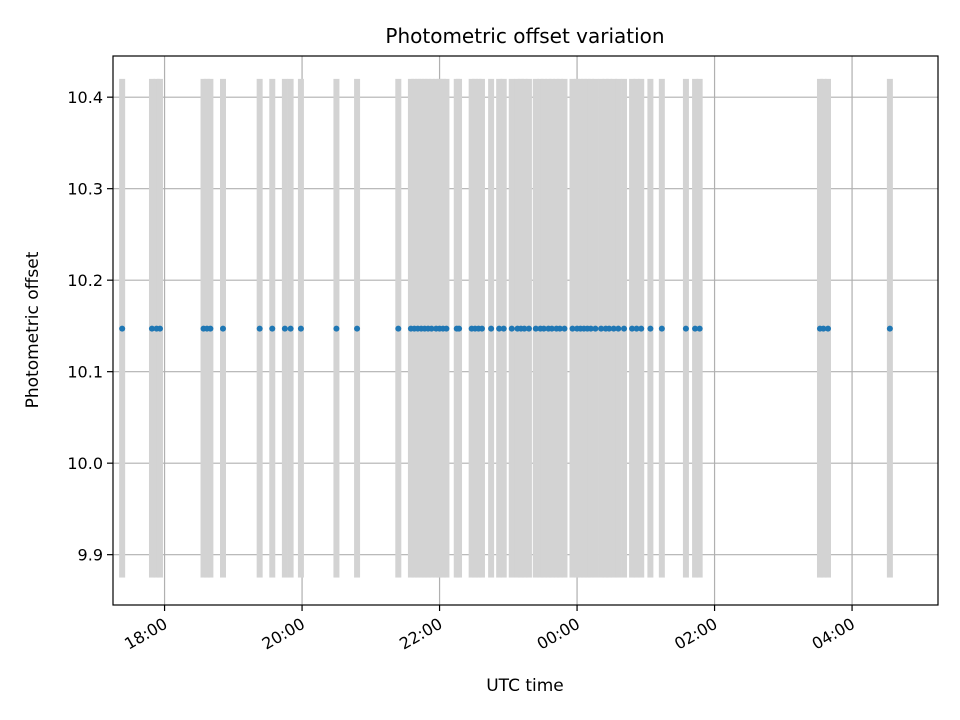 Image resolution: width=960 pixels, height=720 pixels. What do you see at coordinates (85, 189) in the screenshot?
I see `y-tick-label: 10.3` at bounding box center [85, 189].